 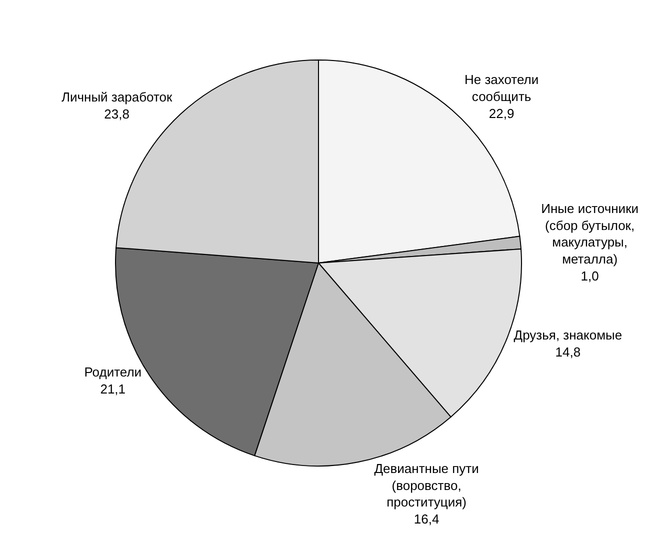 I want to click on slice-label: Друзья, знакомые, so click(x=568, y=335).